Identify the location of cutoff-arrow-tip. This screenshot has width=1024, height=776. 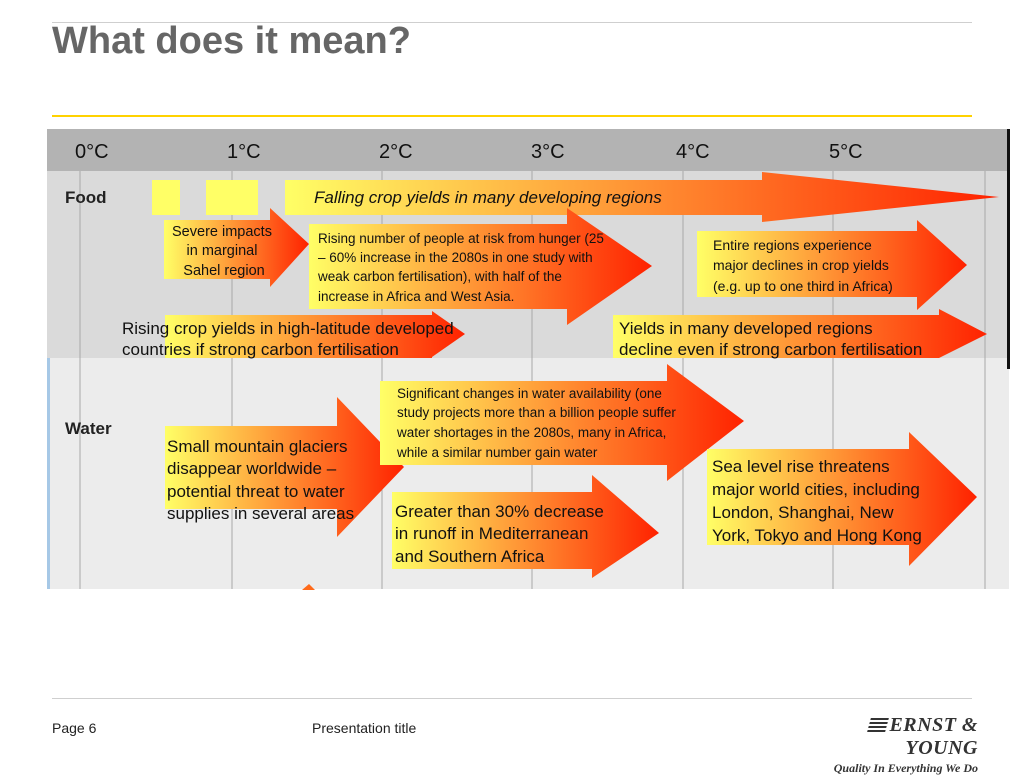
(308, 587).